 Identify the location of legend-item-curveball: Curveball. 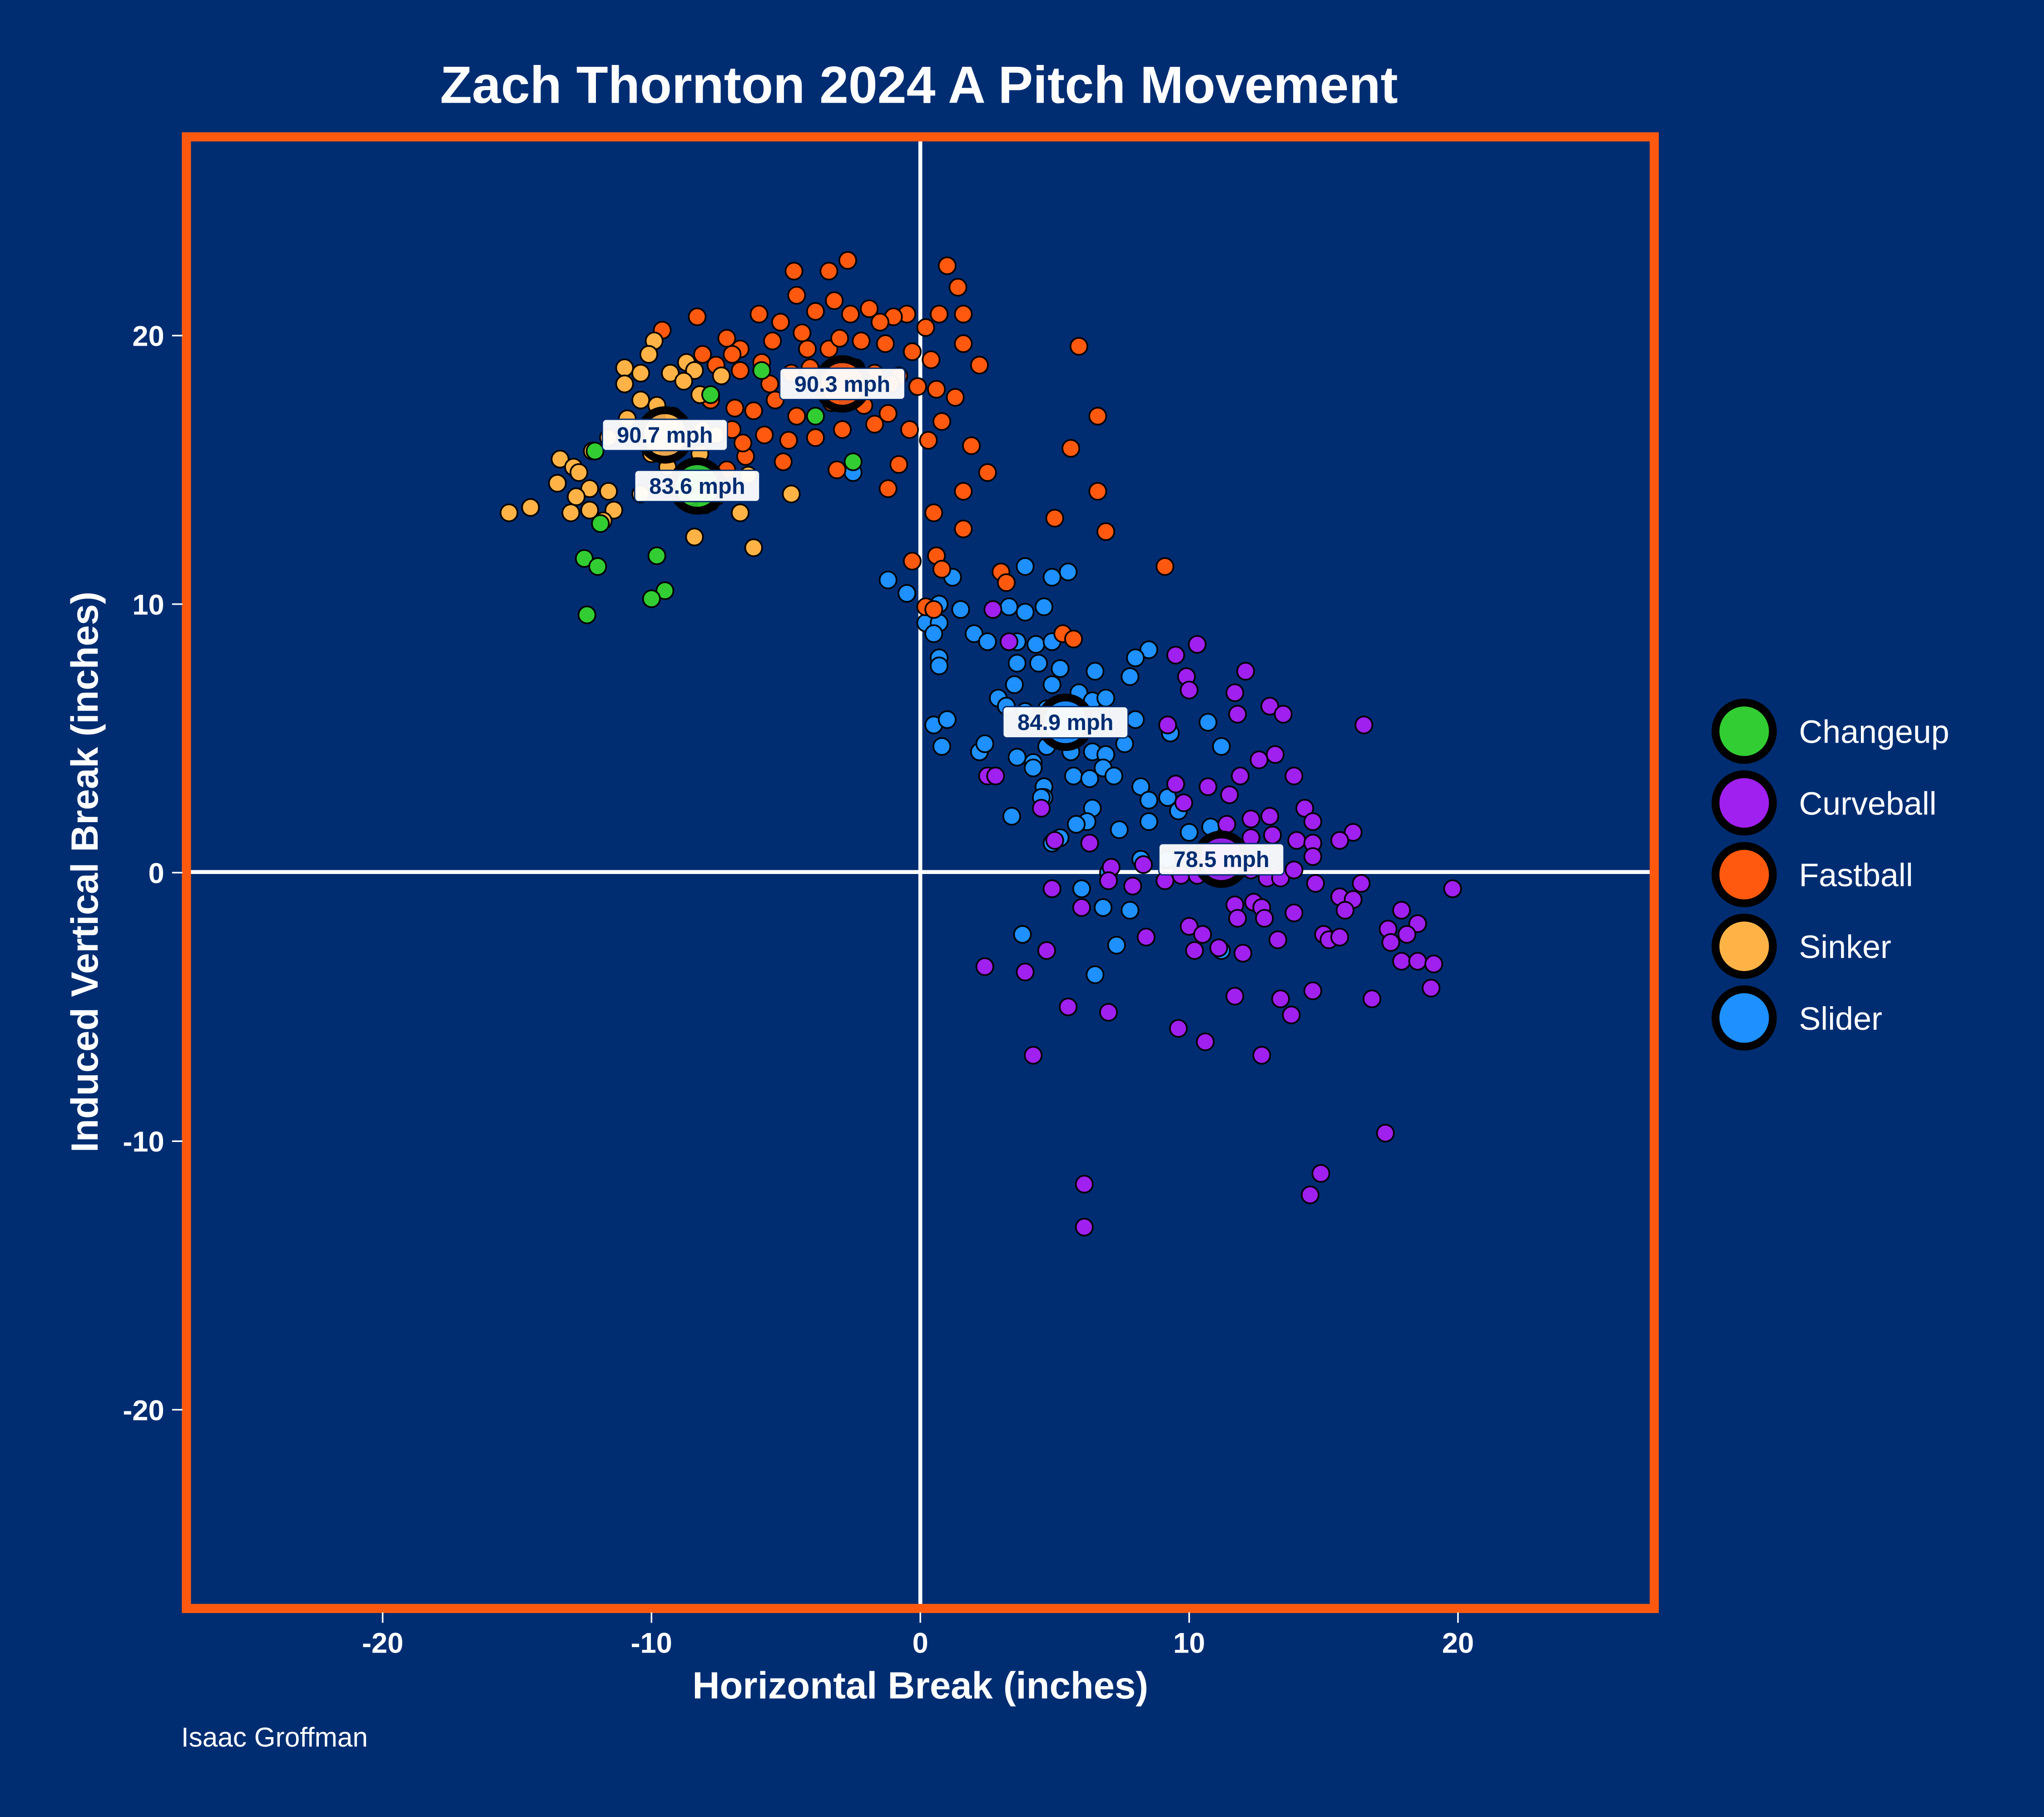
(1824, 803).